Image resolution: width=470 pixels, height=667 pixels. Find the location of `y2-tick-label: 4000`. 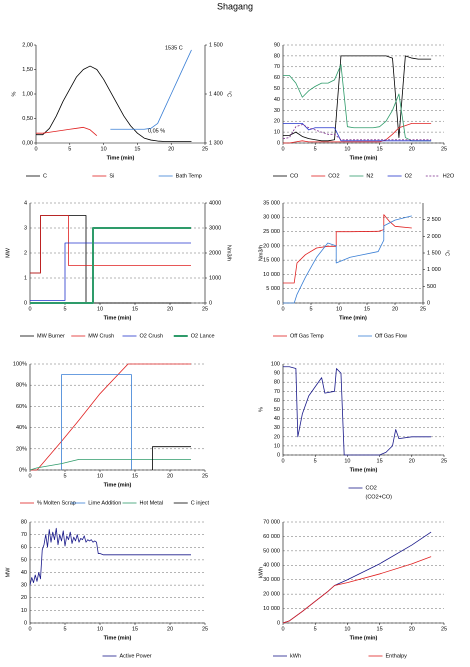

y2-tick-label: 4000 is located at coordinates (215, 203).